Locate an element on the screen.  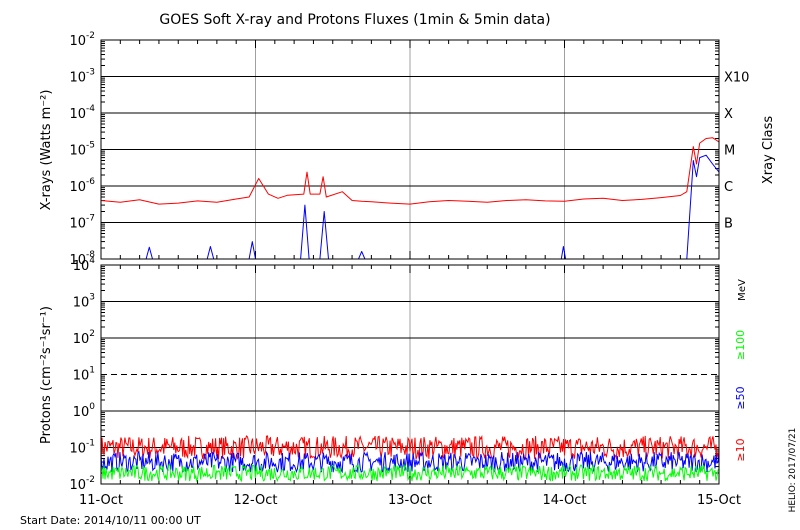
proton-series-green-line is located at coordinates (410, 473).